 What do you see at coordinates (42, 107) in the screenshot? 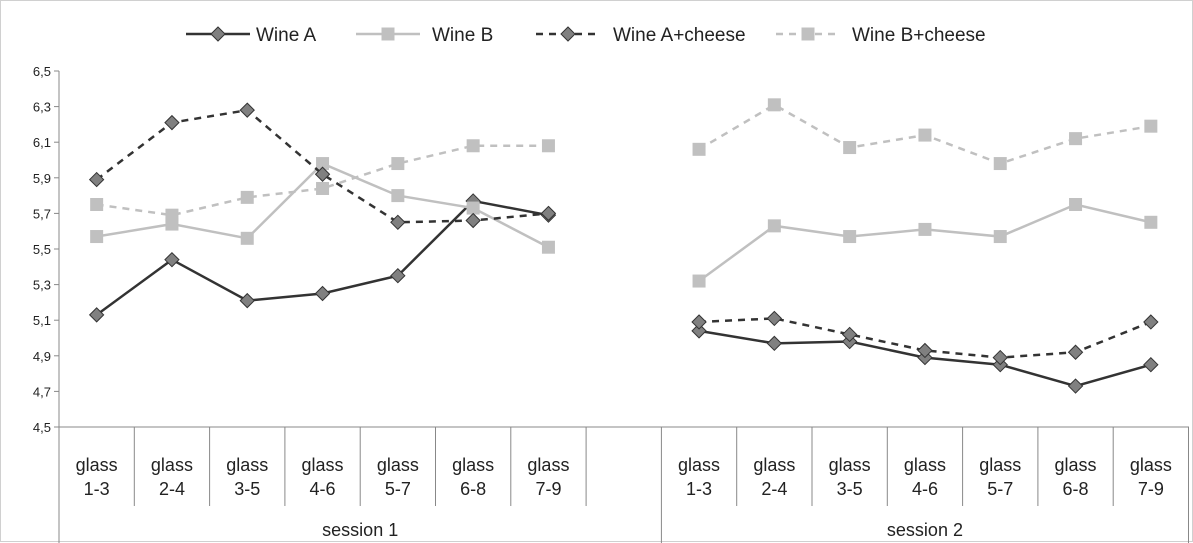
I see `y-tick-label: 6,3` at bounding box center [42, 107].